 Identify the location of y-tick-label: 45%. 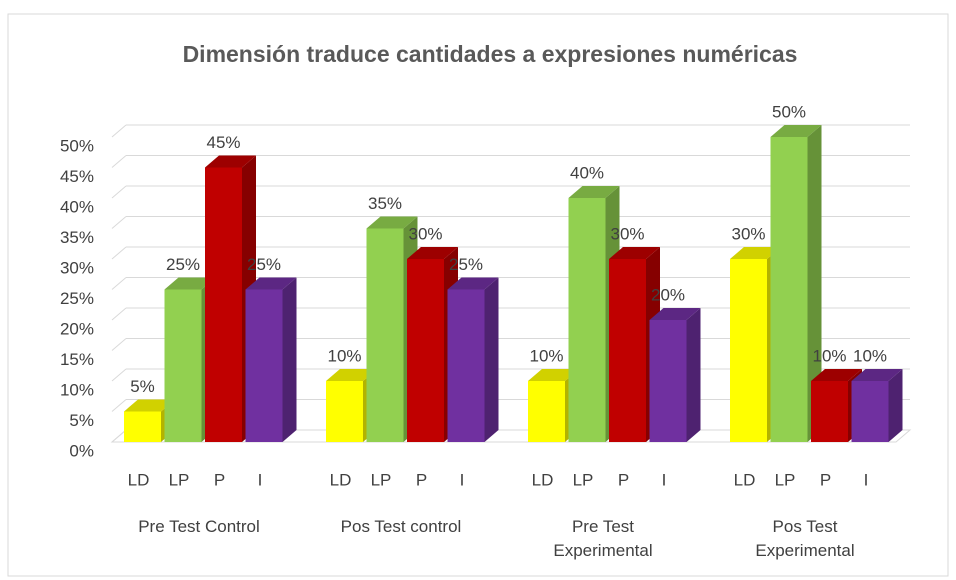
(77, 176).